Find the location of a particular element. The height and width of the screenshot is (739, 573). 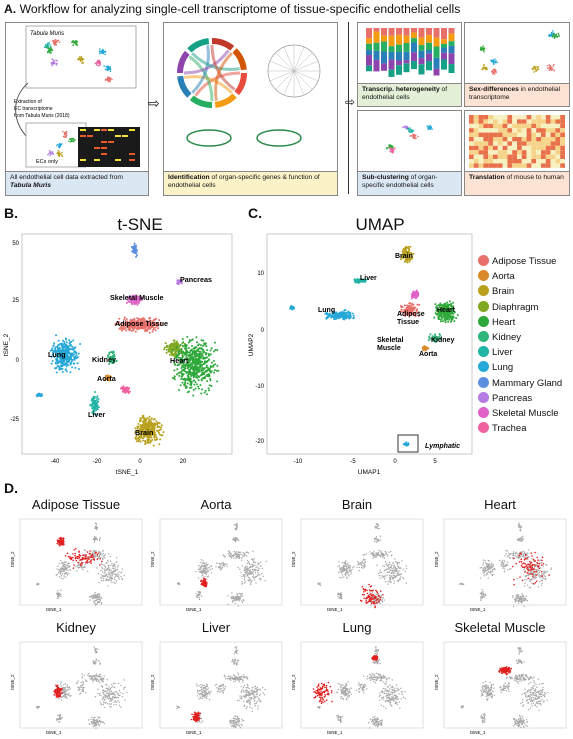

panel-c-letter: C. is located at coordinates (255, 213).